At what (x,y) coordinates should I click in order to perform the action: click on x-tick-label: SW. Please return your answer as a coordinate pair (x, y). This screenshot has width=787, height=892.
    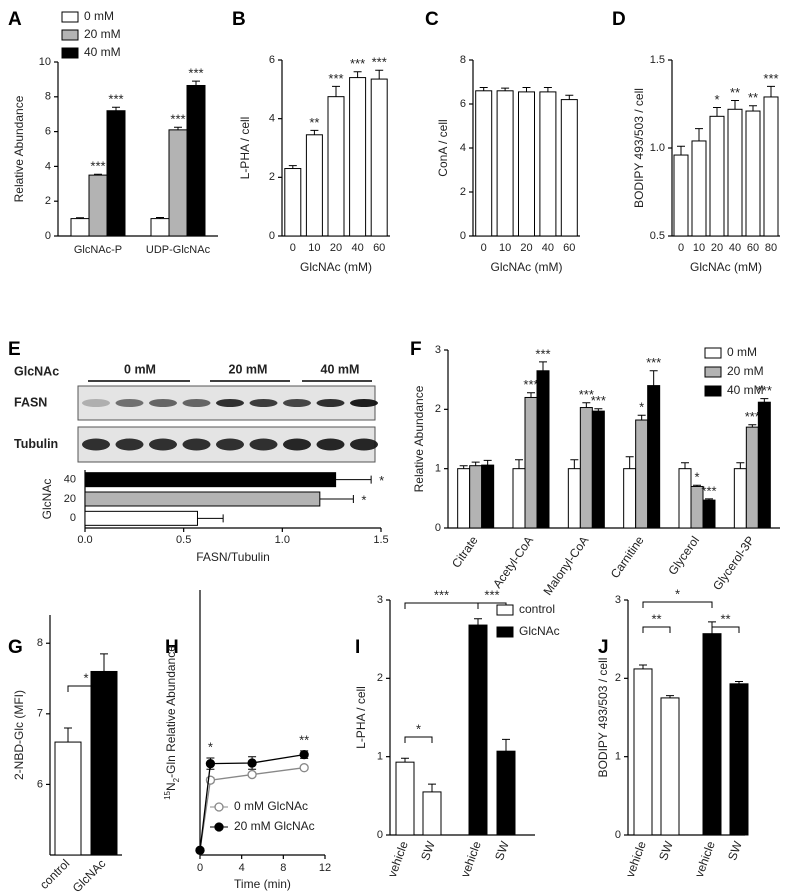
    Looking at the image, I should click on (735, 851).